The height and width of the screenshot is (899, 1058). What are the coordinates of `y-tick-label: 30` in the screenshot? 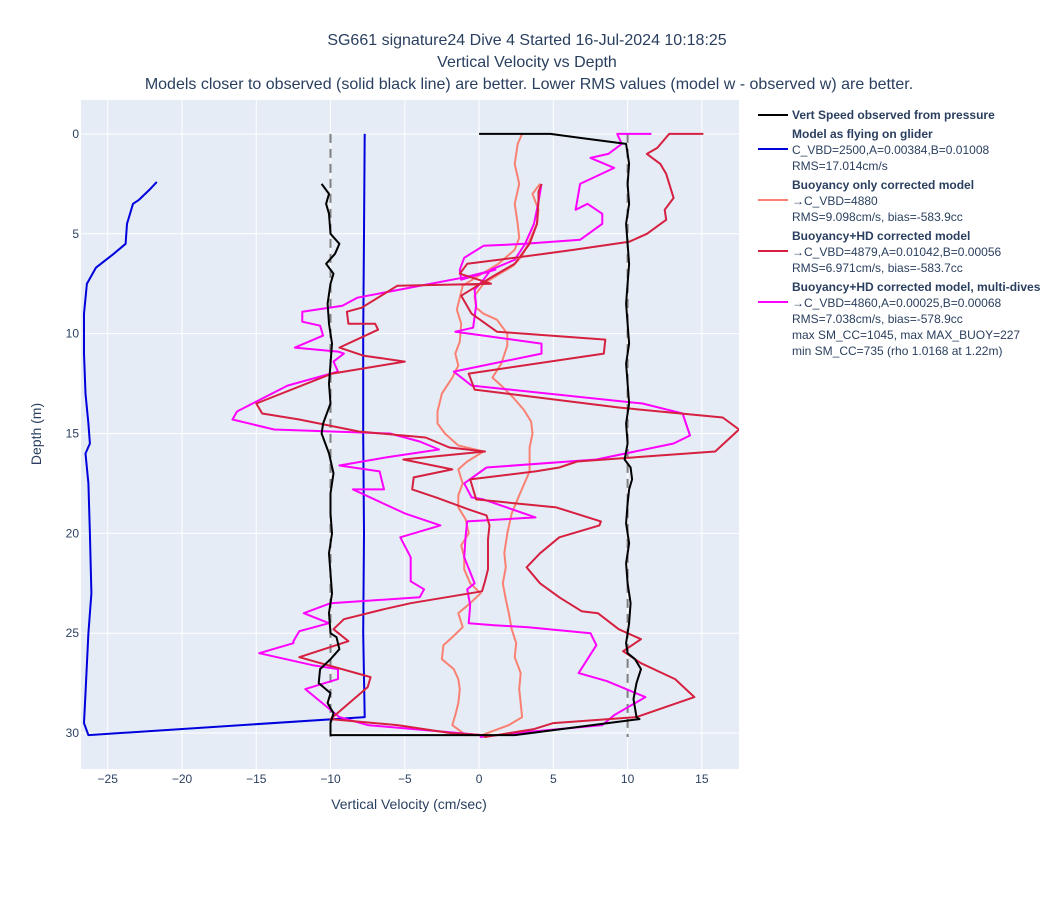 It's located at (73, 733).